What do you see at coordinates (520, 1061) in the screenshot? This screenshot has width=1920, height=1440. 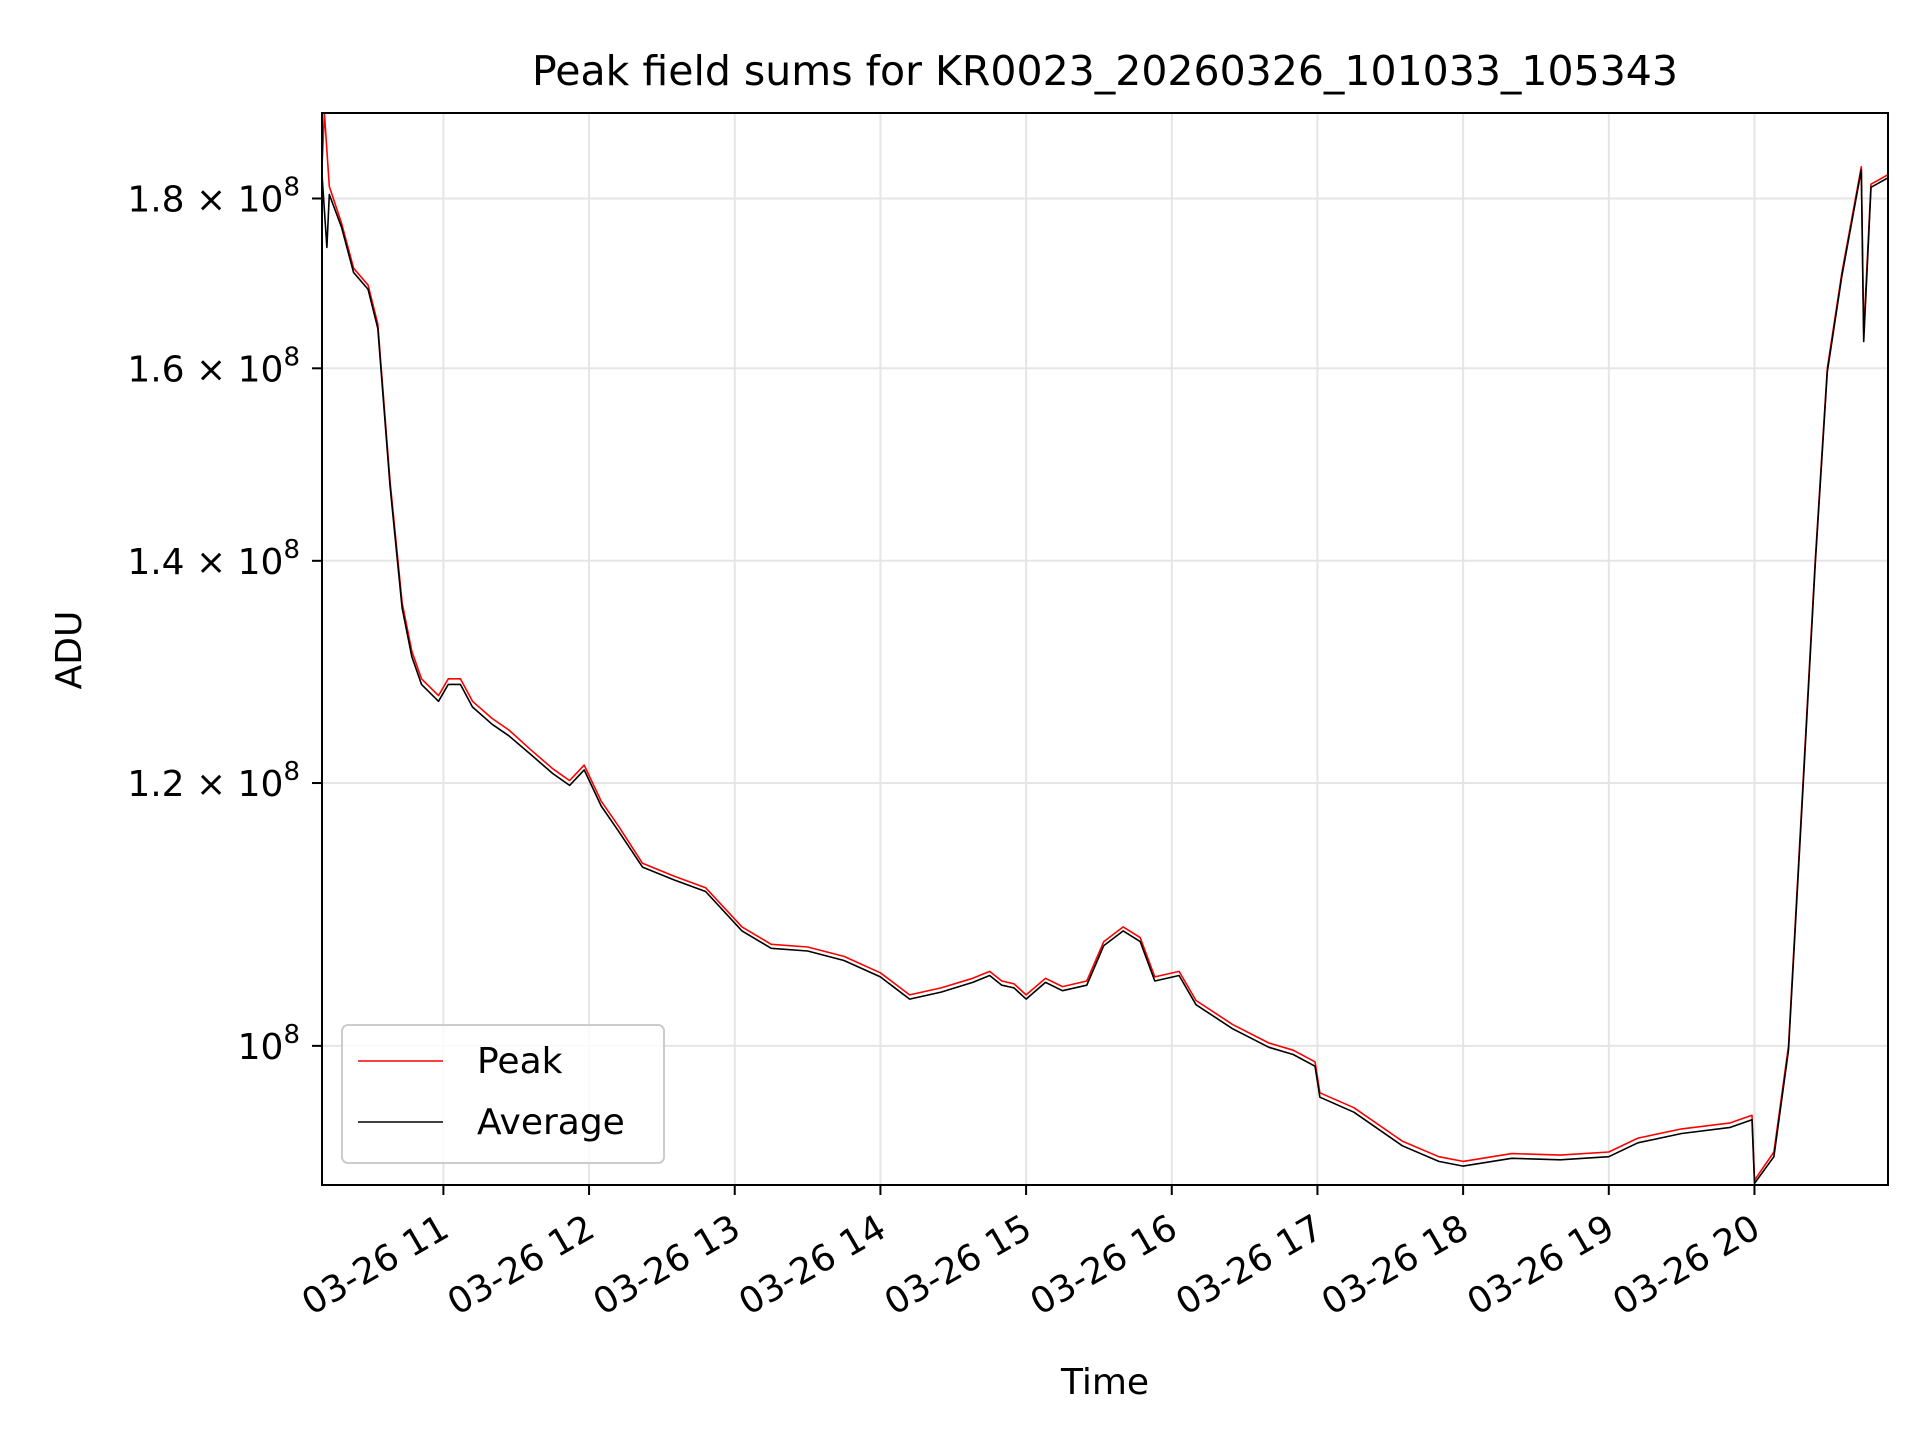 I see `legend-label-peak: Peak` at bounding box center [520, 1061].